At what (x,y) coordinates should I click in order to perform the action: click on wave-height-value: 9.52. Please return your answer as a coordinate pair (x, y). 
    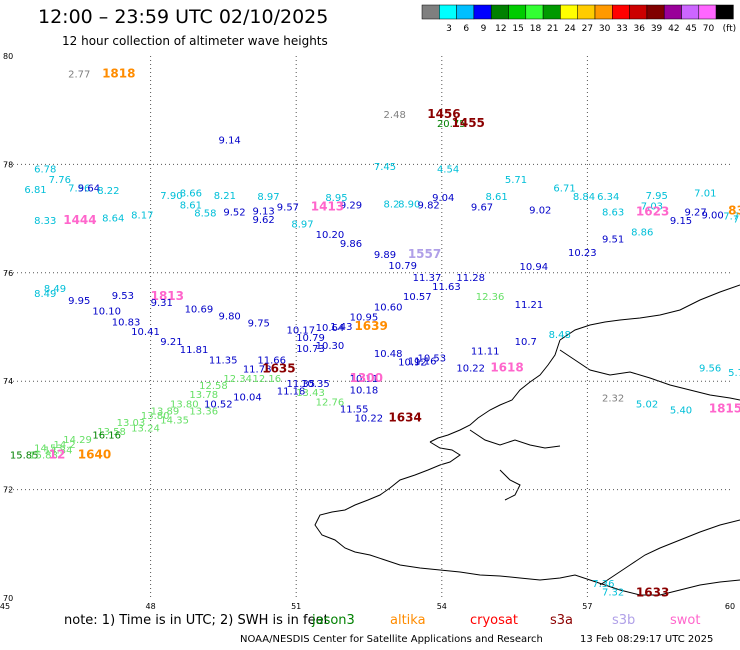
    Looking at the image, I should click on (234, 213).